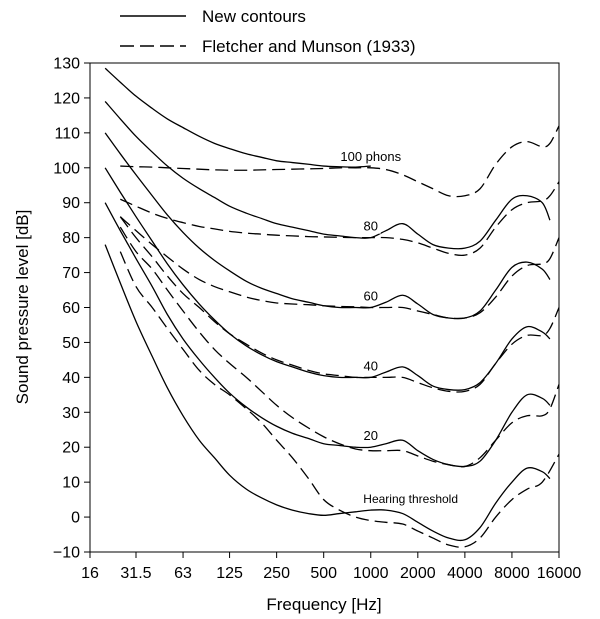 The image size is (600, 619). I want to click on x-tick-label: 4000, so click(465, 573).